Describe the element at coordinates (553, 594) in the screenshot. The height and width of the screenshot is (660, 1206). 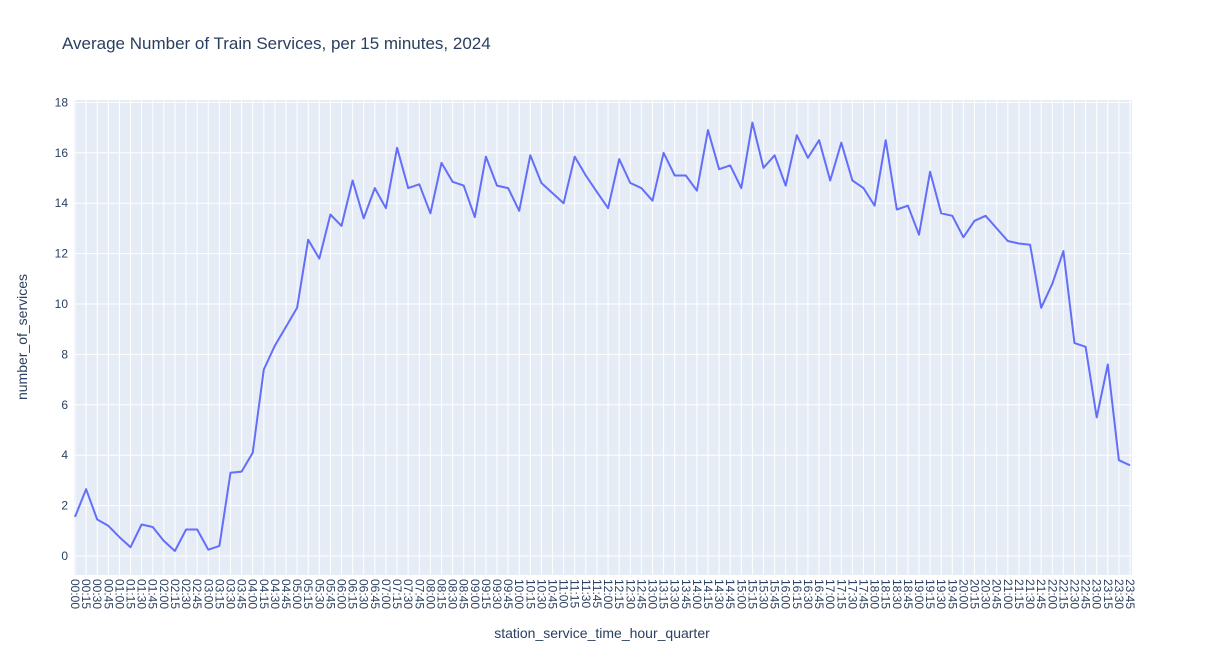
I see `x-tick-label: 10:45` at that location.